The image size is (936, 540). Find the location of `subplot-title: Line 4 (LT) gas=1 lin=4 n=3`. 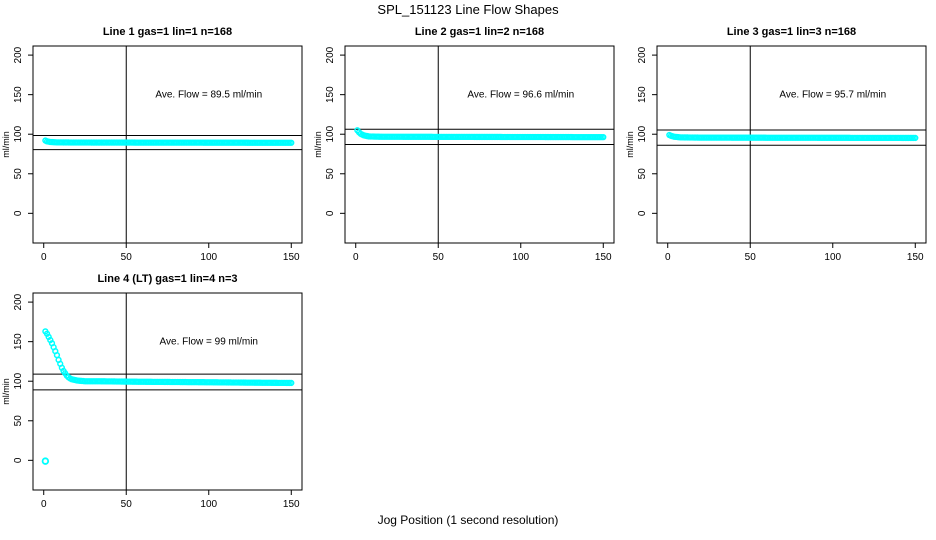

subplot-title: Line 4 (LT) gas=1 lin=4 n=3 is located at coordinates (167, 279).